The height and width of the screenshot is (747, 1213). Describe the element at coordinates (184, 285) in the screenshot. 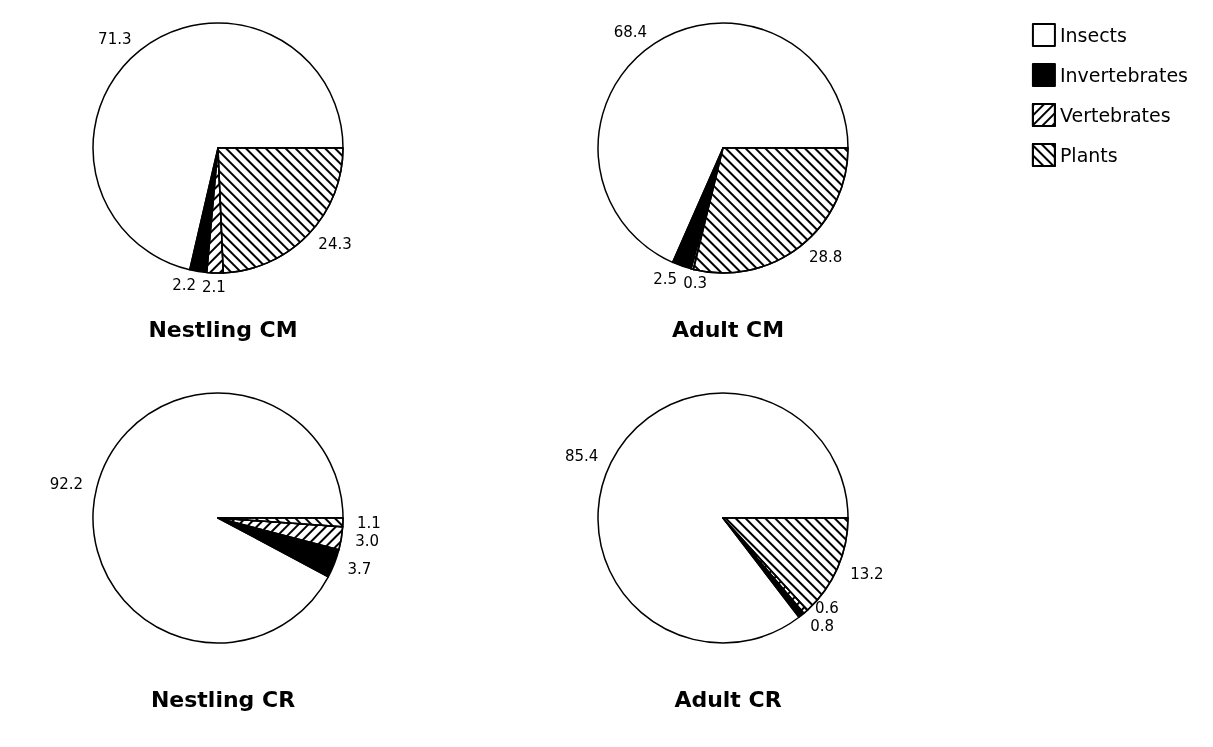

I see `data-label: 2.2` at that location.